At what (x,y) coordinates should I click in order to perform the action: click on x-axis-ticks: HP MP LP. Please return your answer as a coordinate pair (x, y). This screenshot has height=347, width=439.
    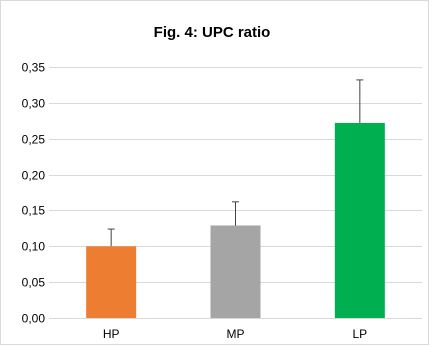
    Looking at the image, I should click on (235, 334).